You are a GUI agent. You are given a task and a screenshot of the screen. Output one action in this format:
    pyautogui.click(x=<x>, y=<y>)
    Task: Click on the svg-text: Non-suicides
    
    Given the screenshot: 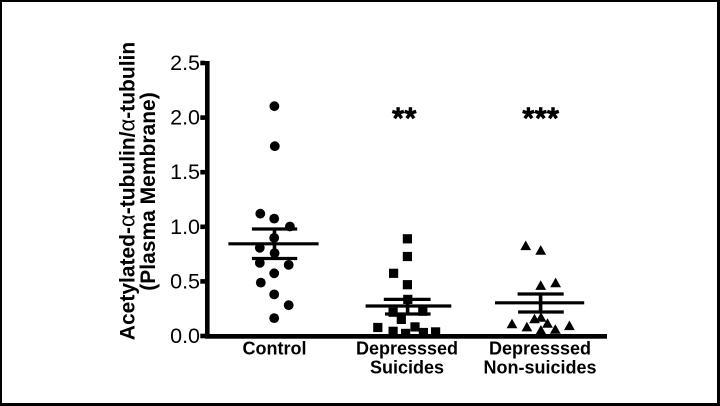 What is the action you would take?
    pyautogui.click(x=539, y=367)
    